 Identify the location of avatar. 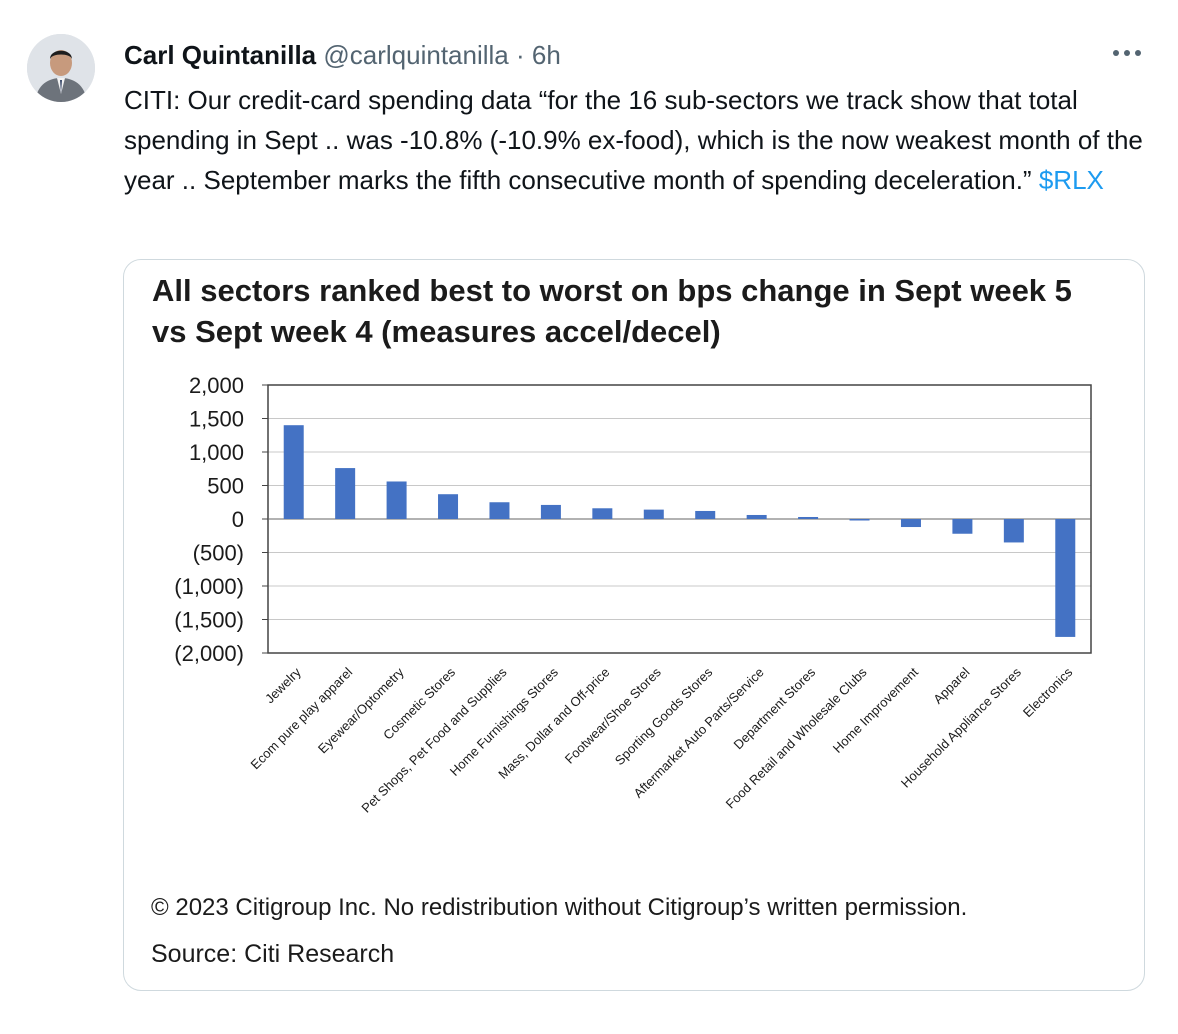
(61, 68).